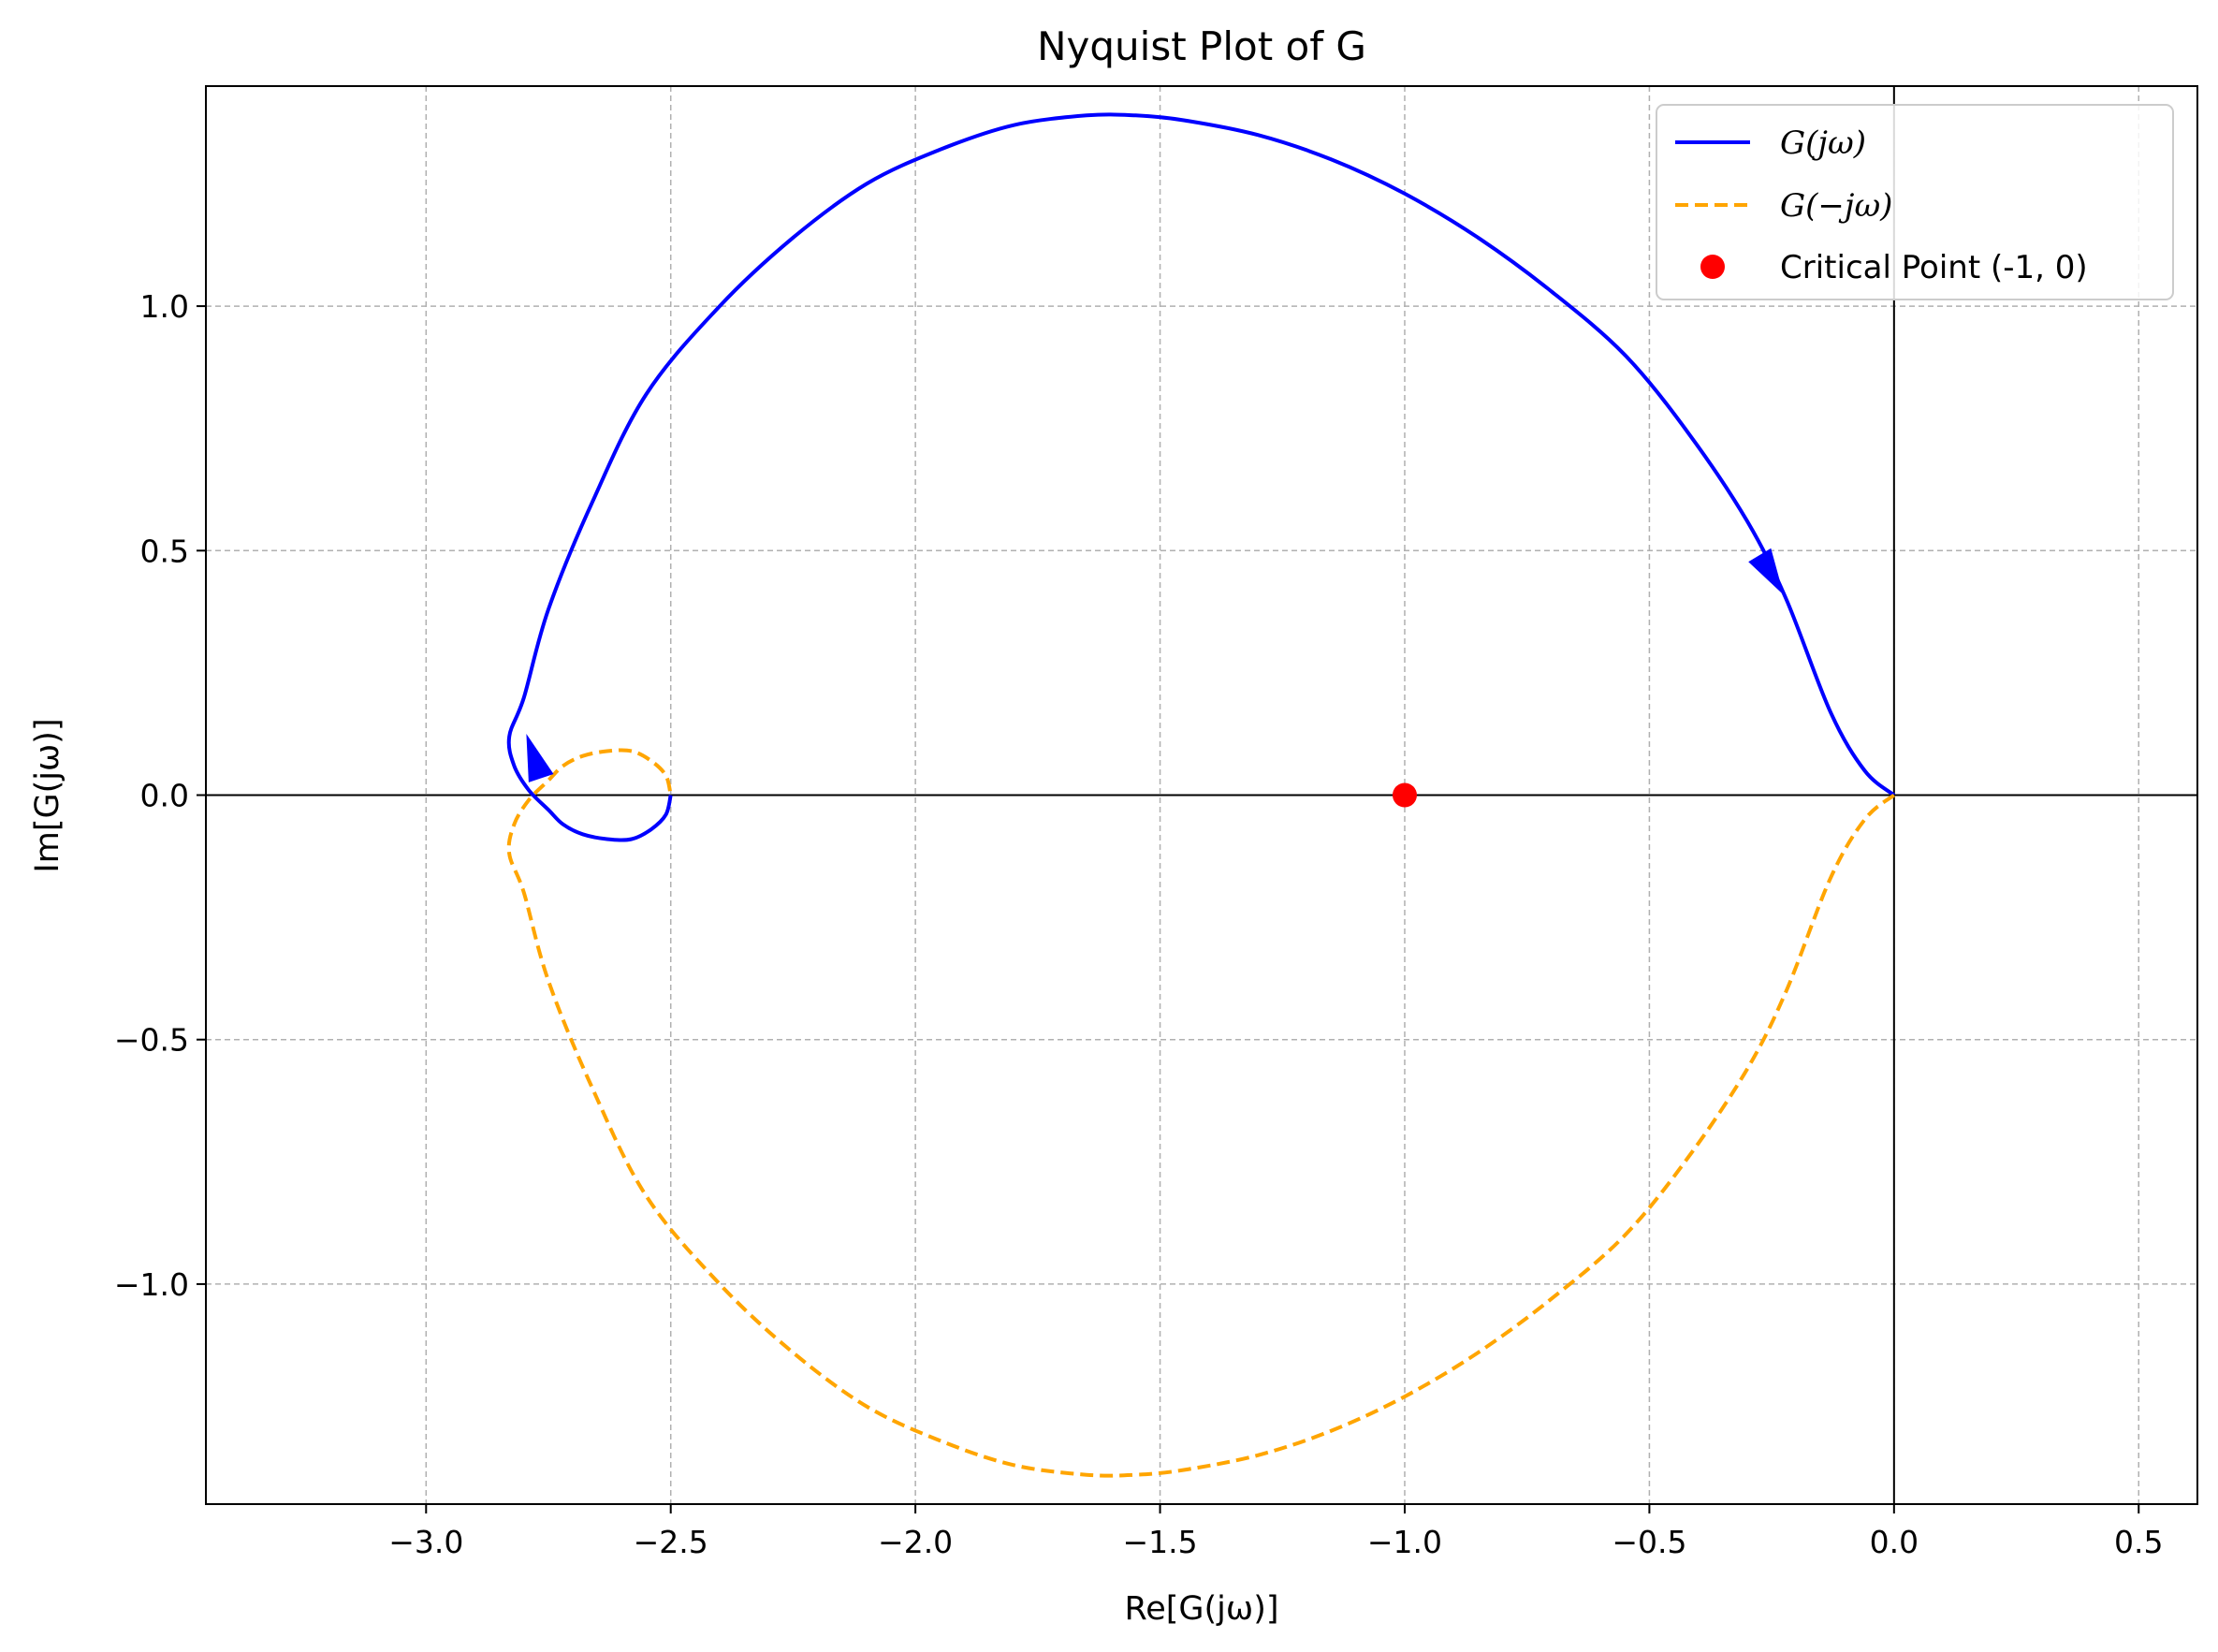  Describe the element at coordinates (1823, 143) in the screenshot. I see `legend-label-g-jw: G(jω)` at that location.